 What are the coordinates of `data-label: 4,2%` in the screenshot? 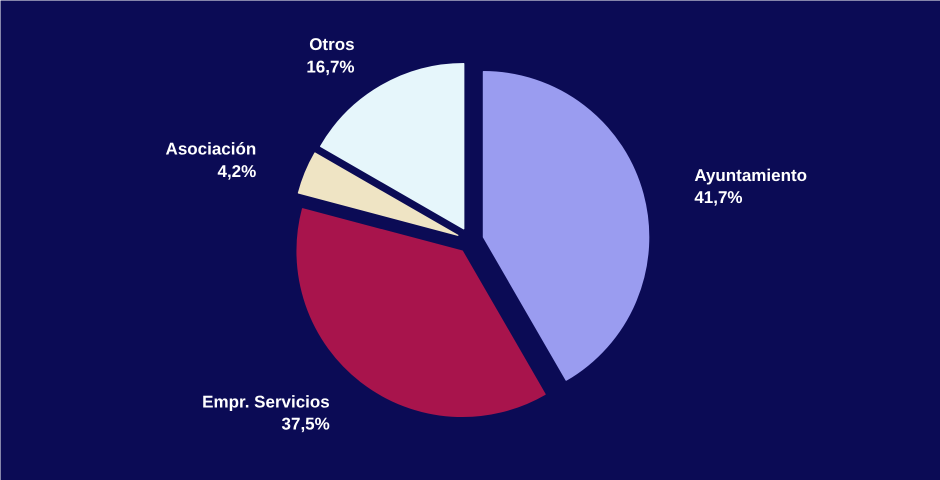 It's located at (236, 171).